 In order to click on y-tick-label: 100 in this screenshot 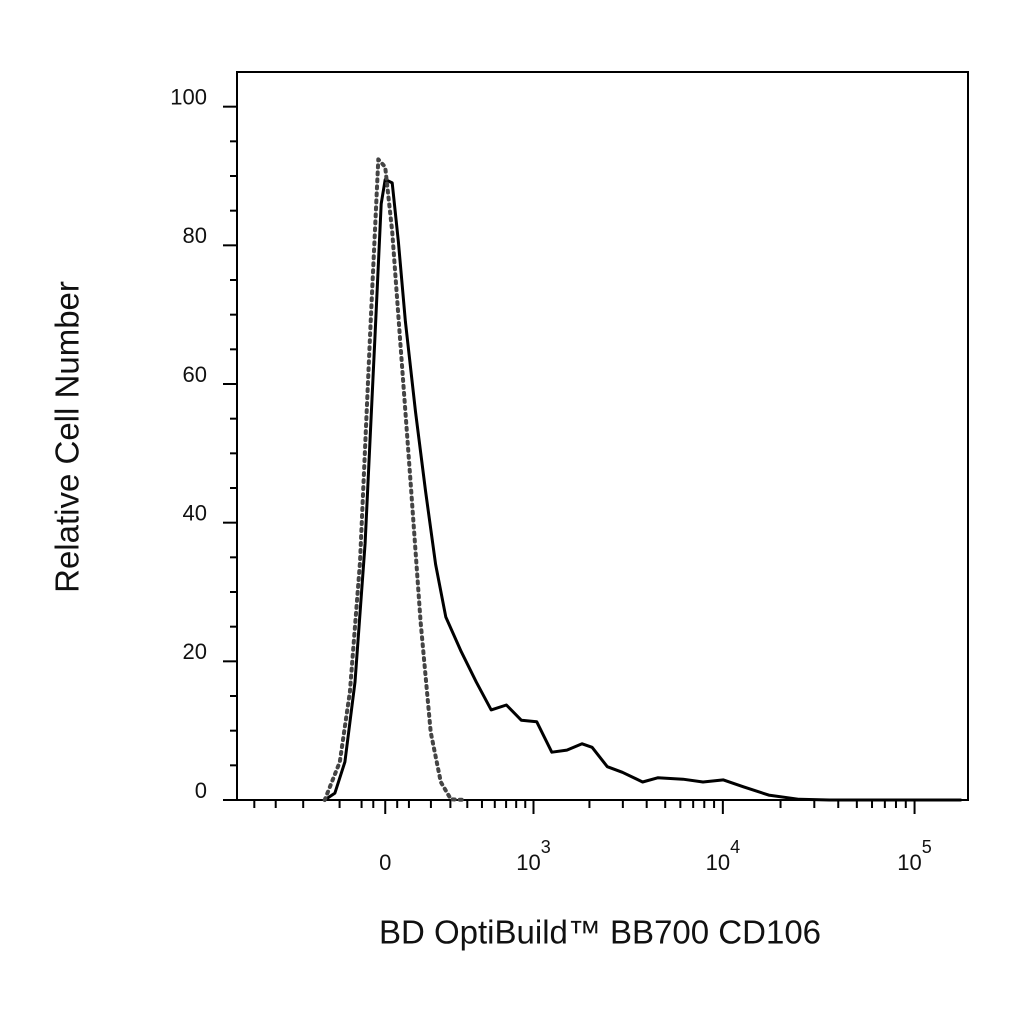, I will do `click(188, 96)`.